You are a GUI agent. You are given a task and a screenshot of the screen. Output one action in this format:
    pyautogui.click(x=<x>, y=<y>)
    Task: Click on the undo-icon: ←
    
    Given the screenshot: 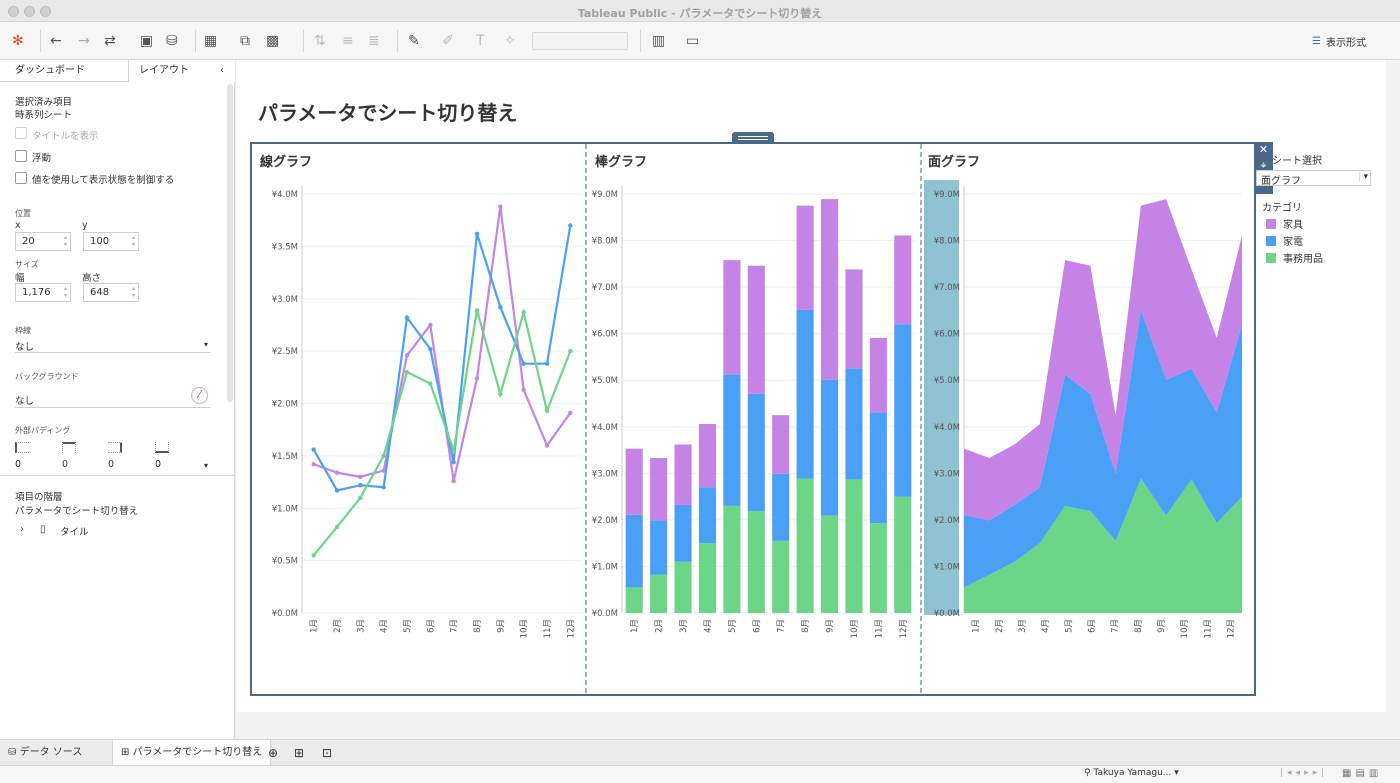 What is the action you would take?
    pyautogui.click(x=56, y=41)
    